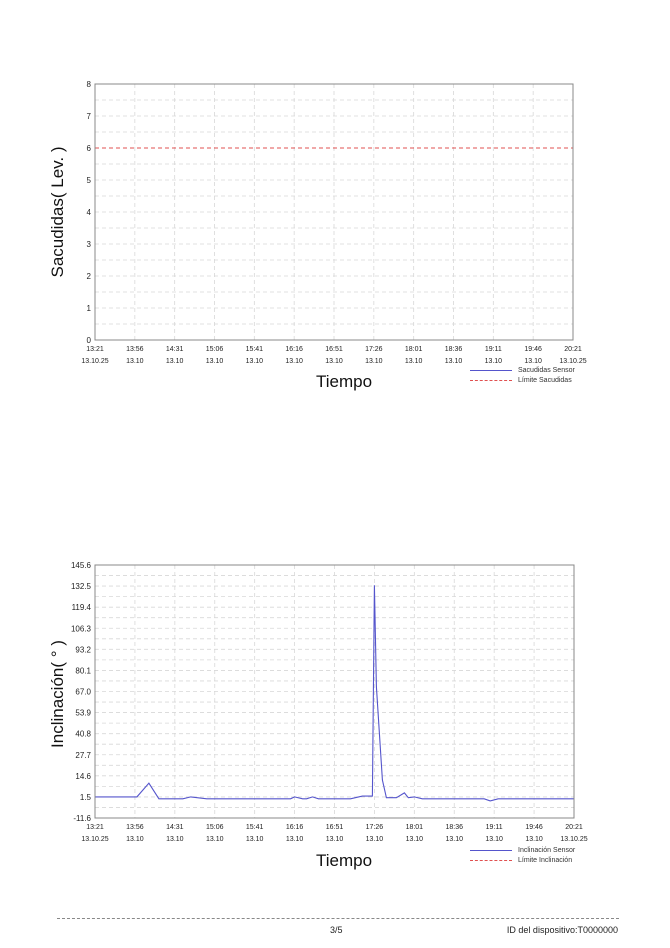 This screenshot has width=670, height=948. I want to click on svg-text: 53.9, so click(83, 713).